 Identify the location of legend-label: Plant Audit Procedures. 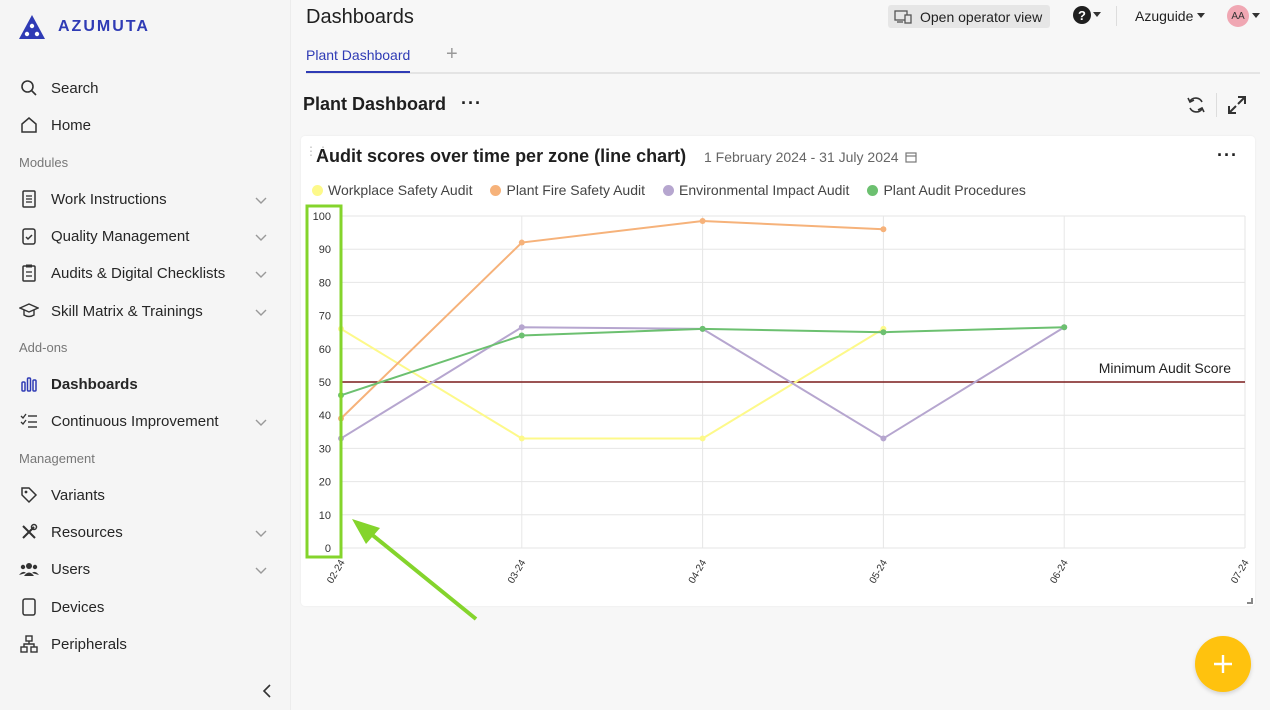
(954, 190).